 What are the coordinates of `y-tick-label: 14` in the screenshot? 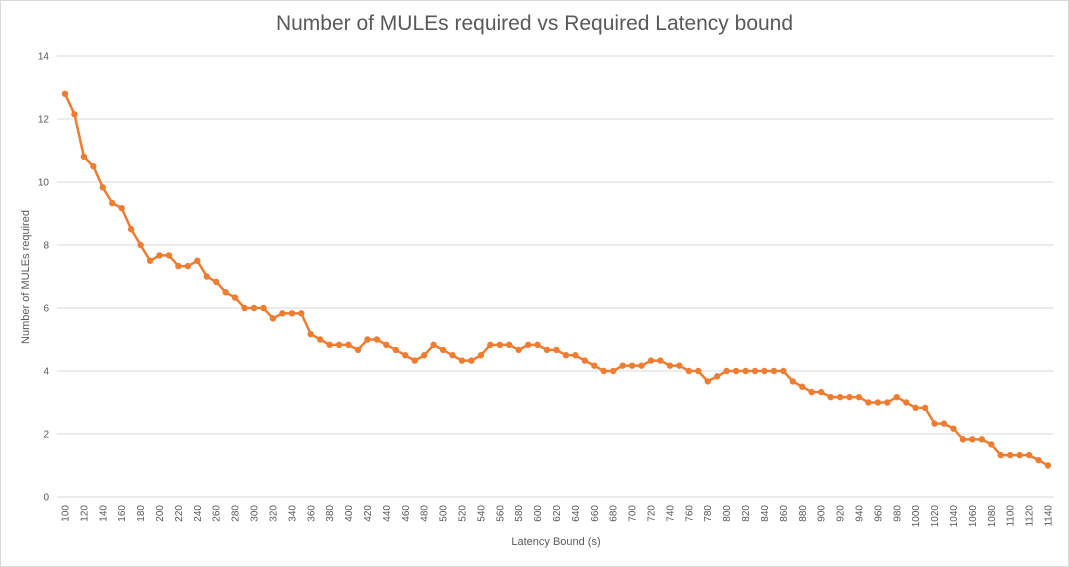 It's located at (44, 57).